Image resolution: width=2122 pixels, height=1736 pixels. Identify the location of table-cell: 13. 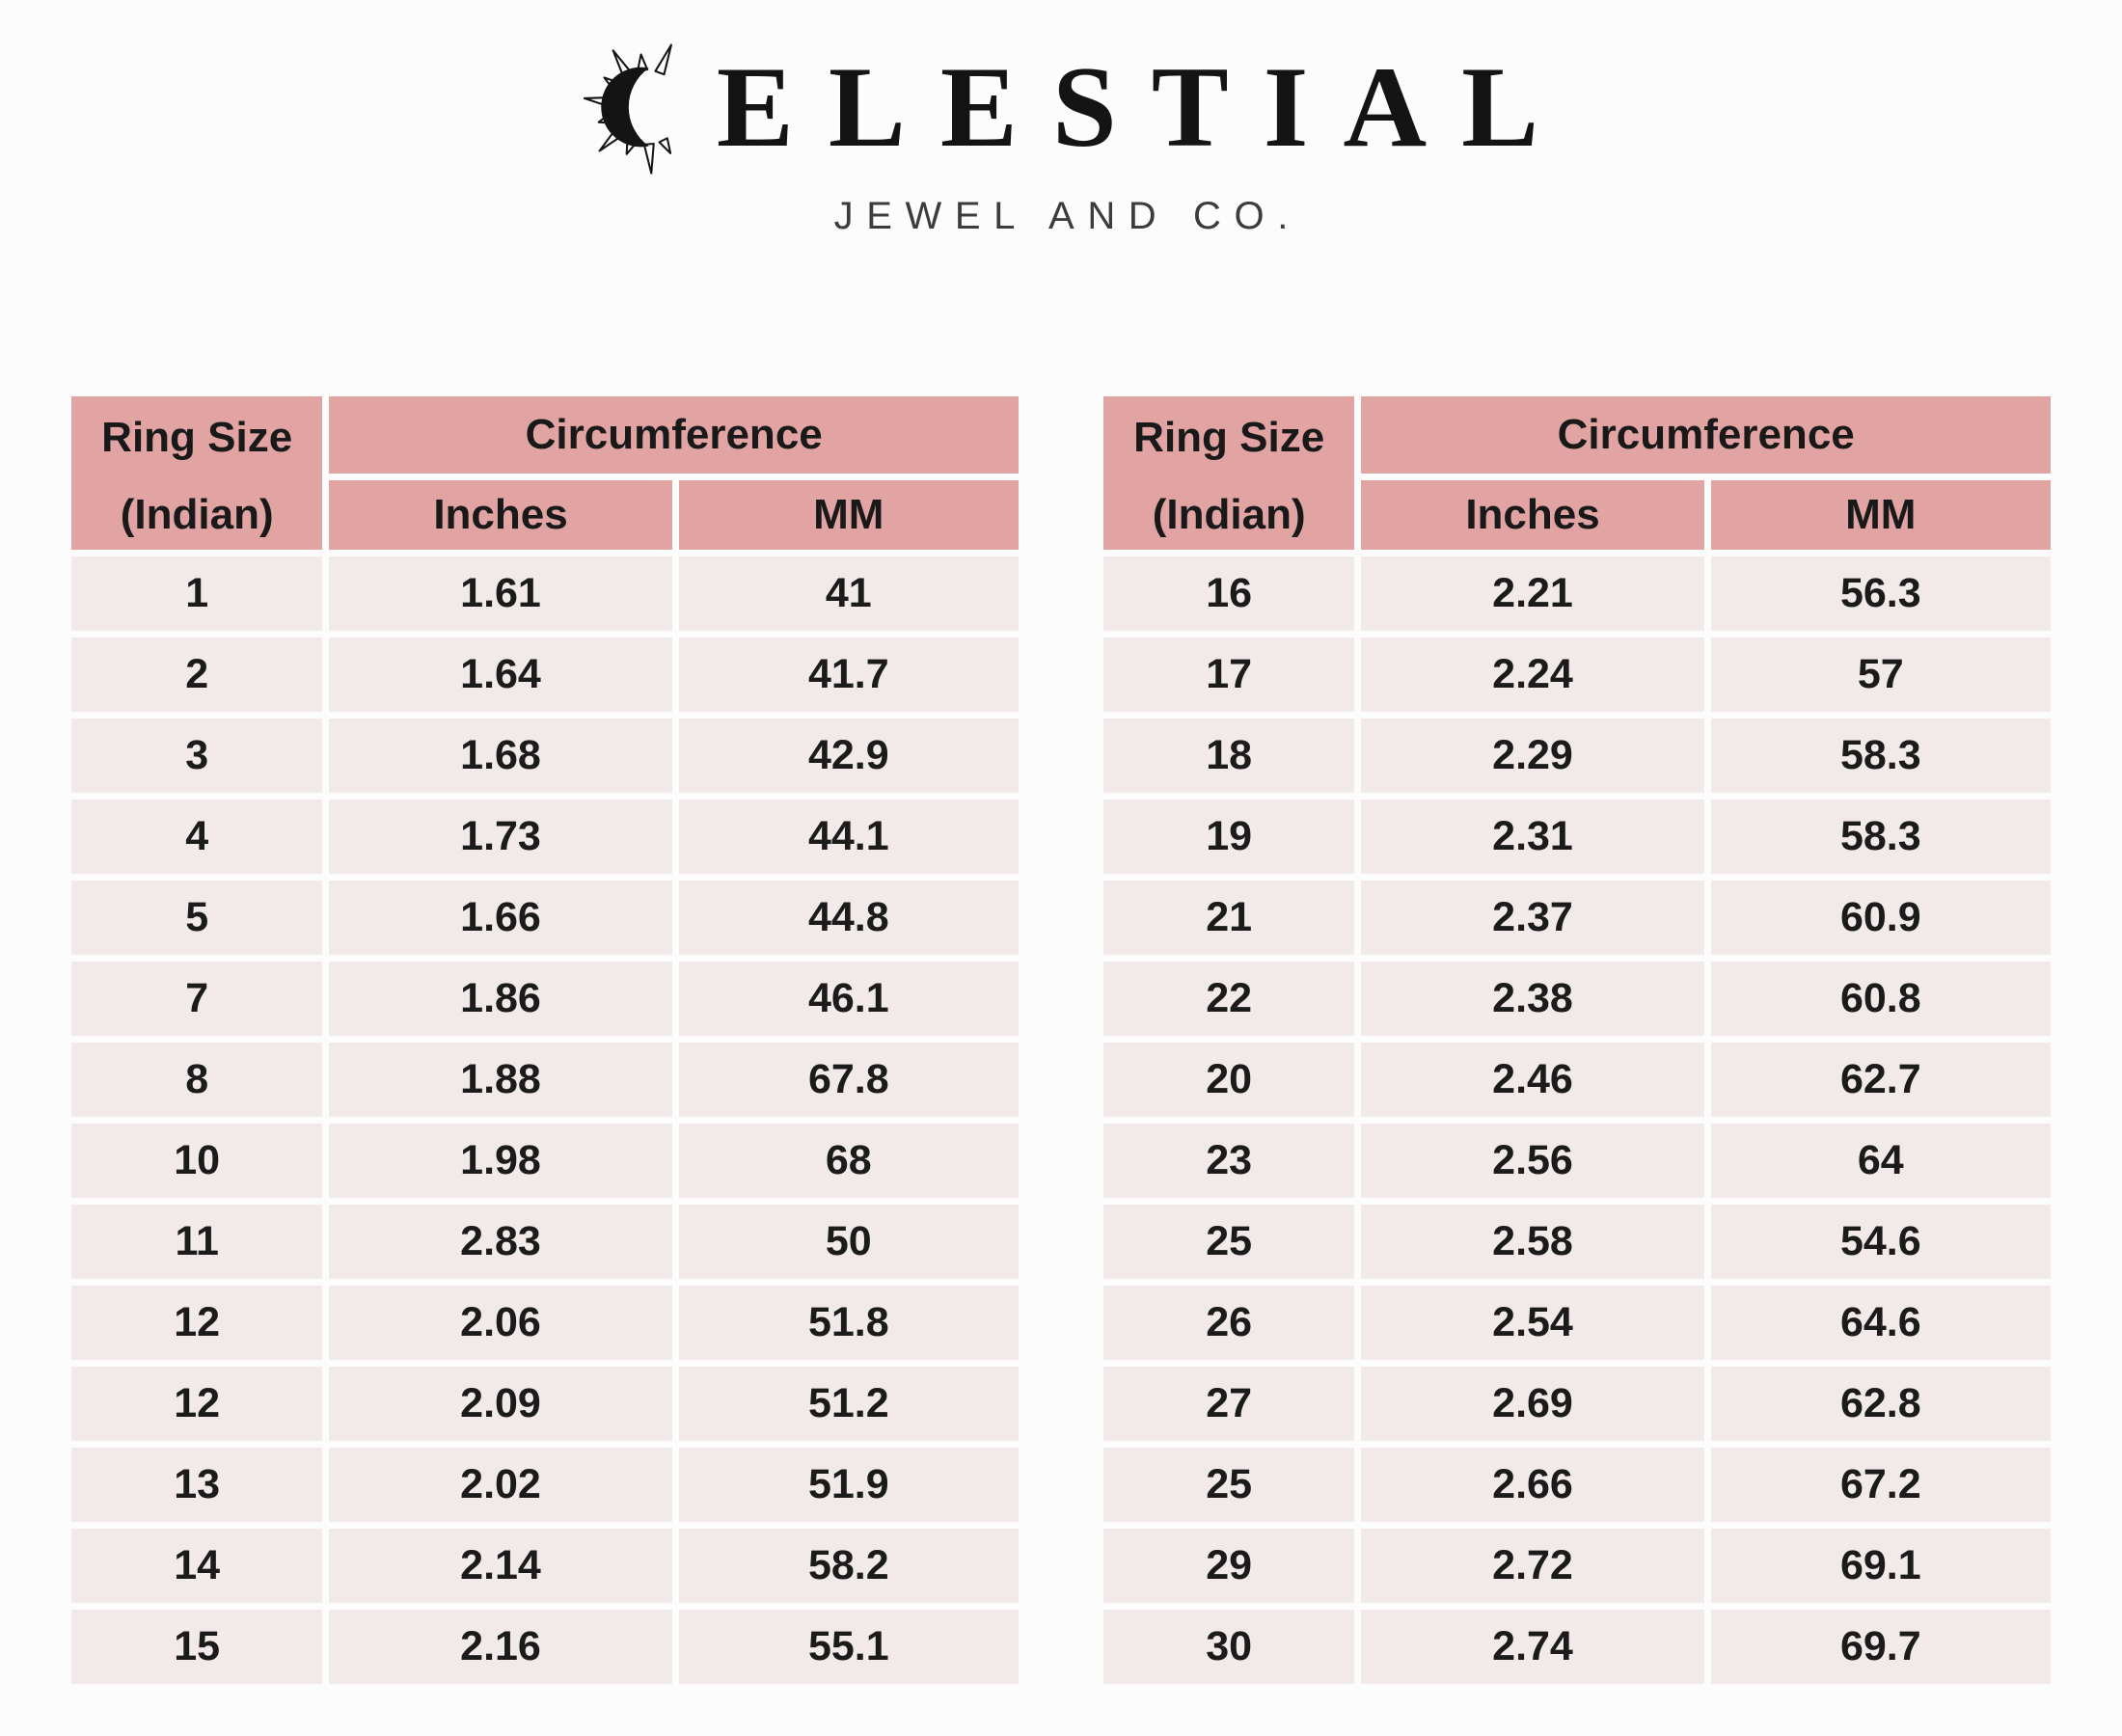
(197, 1485).